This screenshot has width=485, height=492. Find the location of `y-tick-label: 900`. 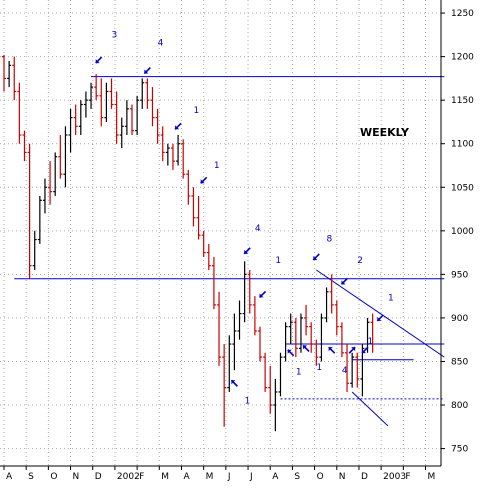

y-tick-label: 900 is located at coordinates (459, 319).